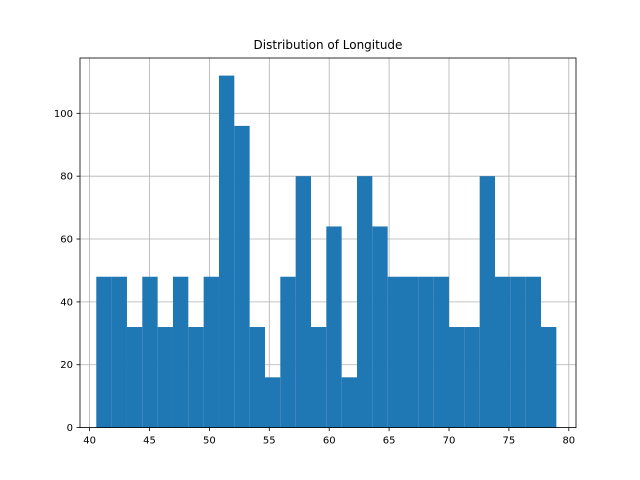  I want to click on x-tick-label: 70, so click(449, 441).